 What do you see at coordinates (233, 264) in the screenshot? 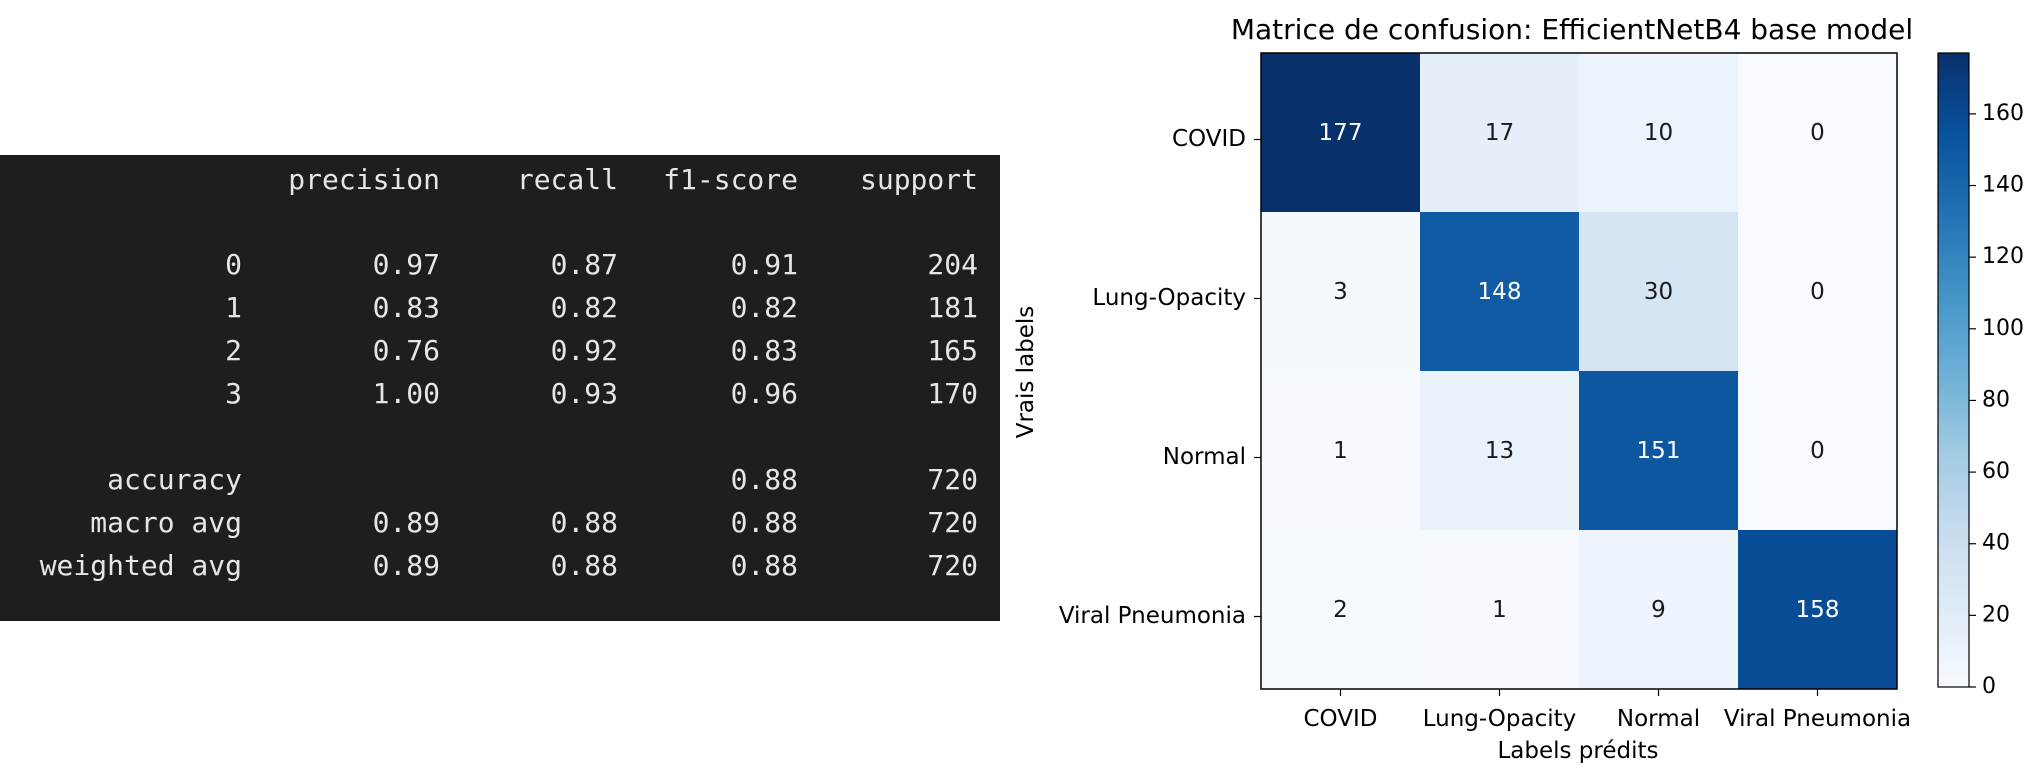
I see `report-class-row-cell-0: 0` at bounding box center [233, 264].